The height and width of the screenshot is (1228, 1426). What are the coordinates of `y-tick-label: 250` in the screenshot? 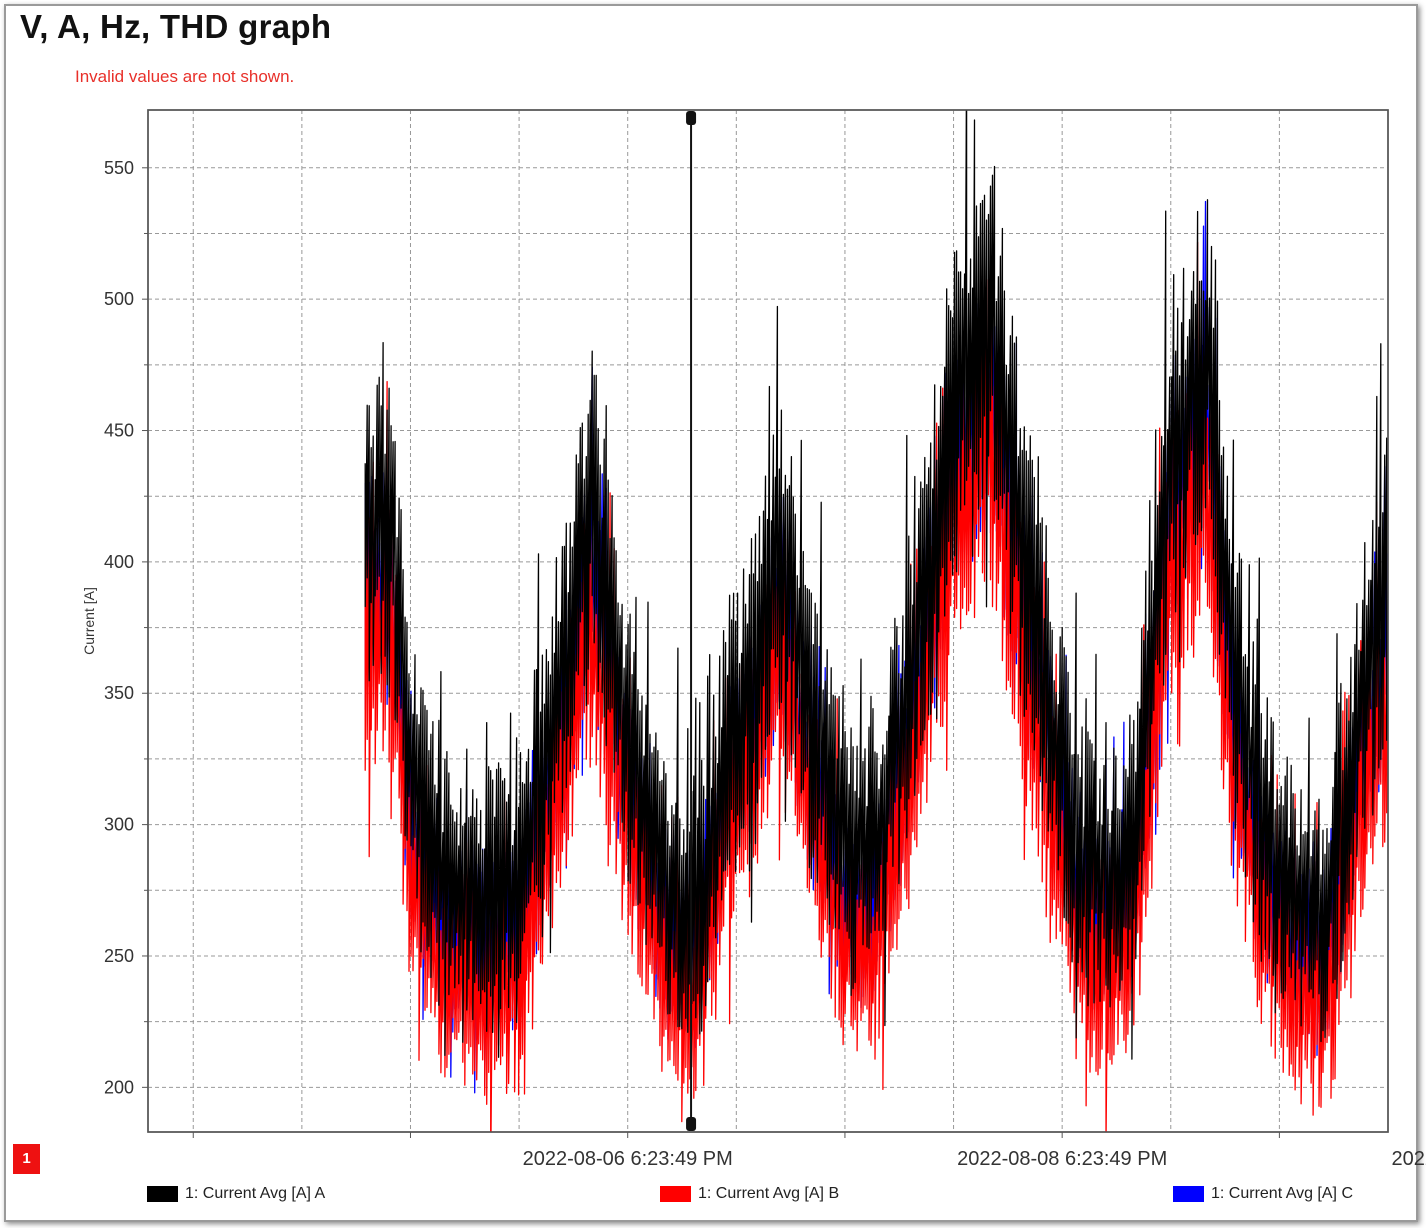 It's located at (119, 956).